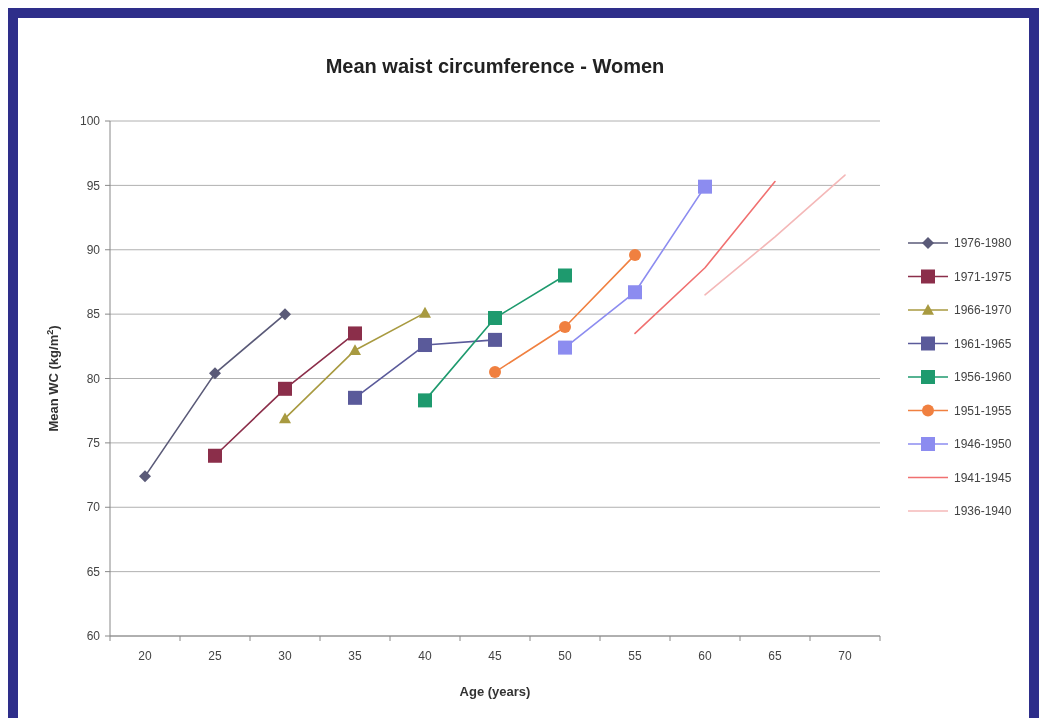  What do you see at coordinates (845, 656) in the screenshot?
I see `x-tick-label: 70` at bounding box center [845, 656].